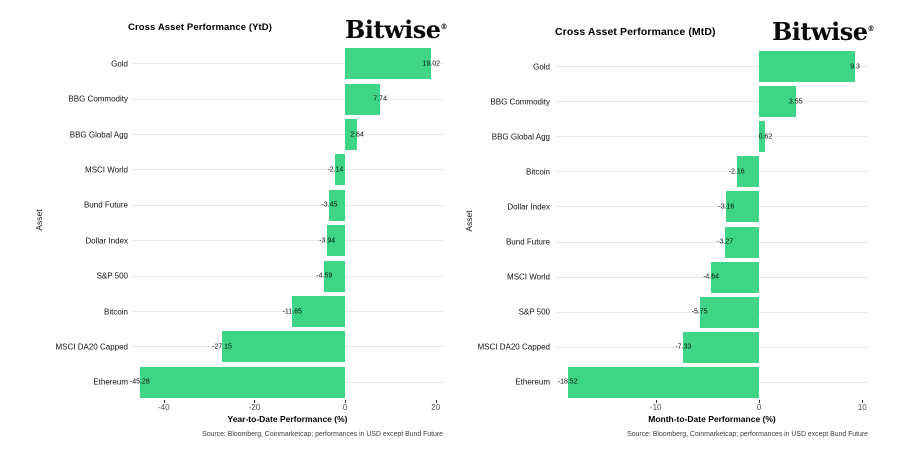 The height and width of the screenshot is (456, 898). What do you see at coordinates (528, 207) in the screenshot?
I see `category-label: Dollar Index` at bounding box center [528, 207].